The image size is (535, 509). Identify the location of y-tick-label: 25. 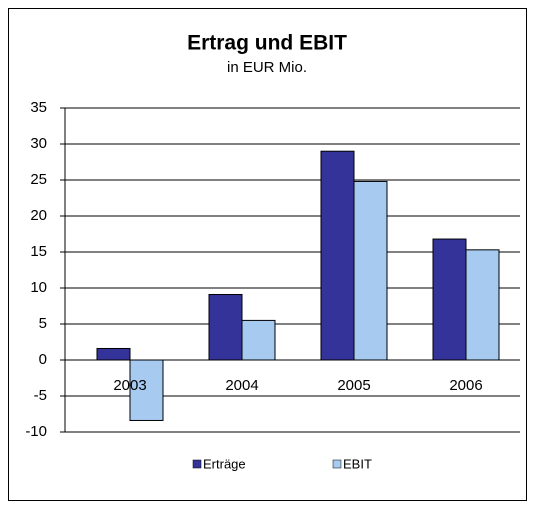
(38, 179).